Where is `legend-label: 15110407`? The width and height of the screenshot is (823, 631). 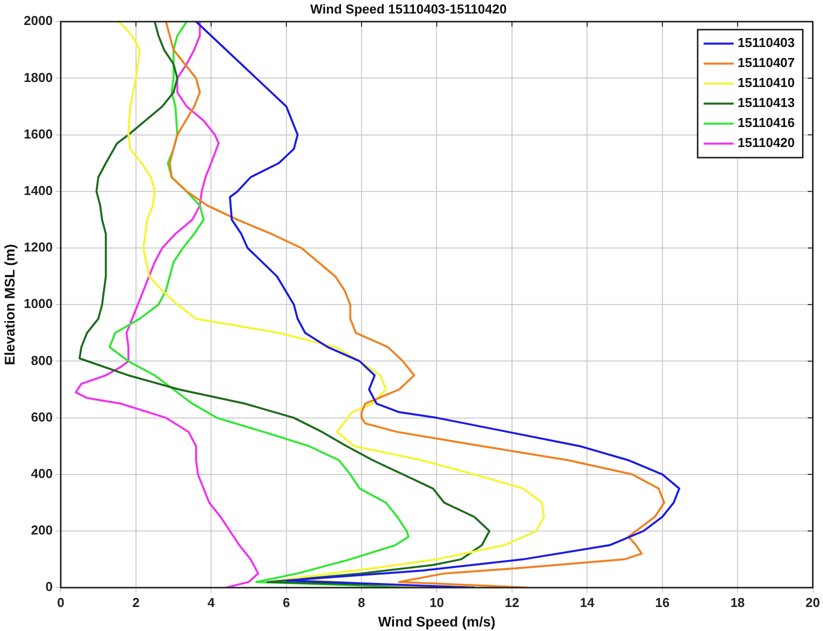 legend-label: 15110407 is located at coordinates (766, 62).